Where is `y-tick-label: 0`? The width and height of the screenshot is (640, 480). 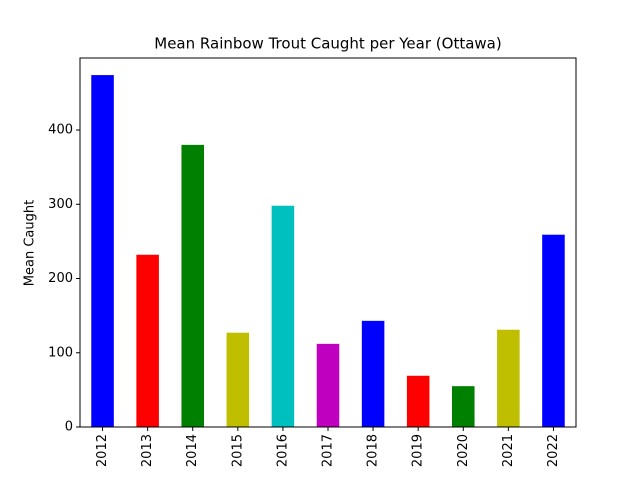 y-tick-label: 0 is located at coordinates (69, 427).